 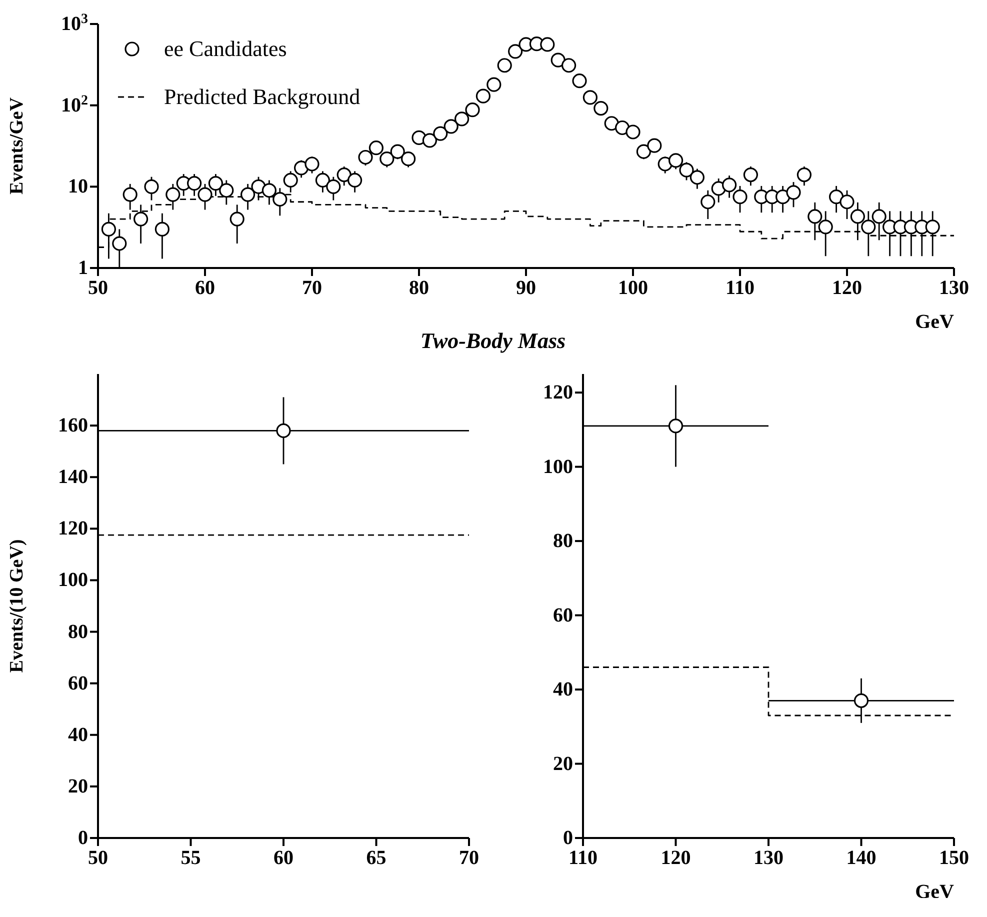 What do you see at coordinates (954, 858) in the screenshot?
I see `x-tick-label: 150` at bounding box center [954, 858].